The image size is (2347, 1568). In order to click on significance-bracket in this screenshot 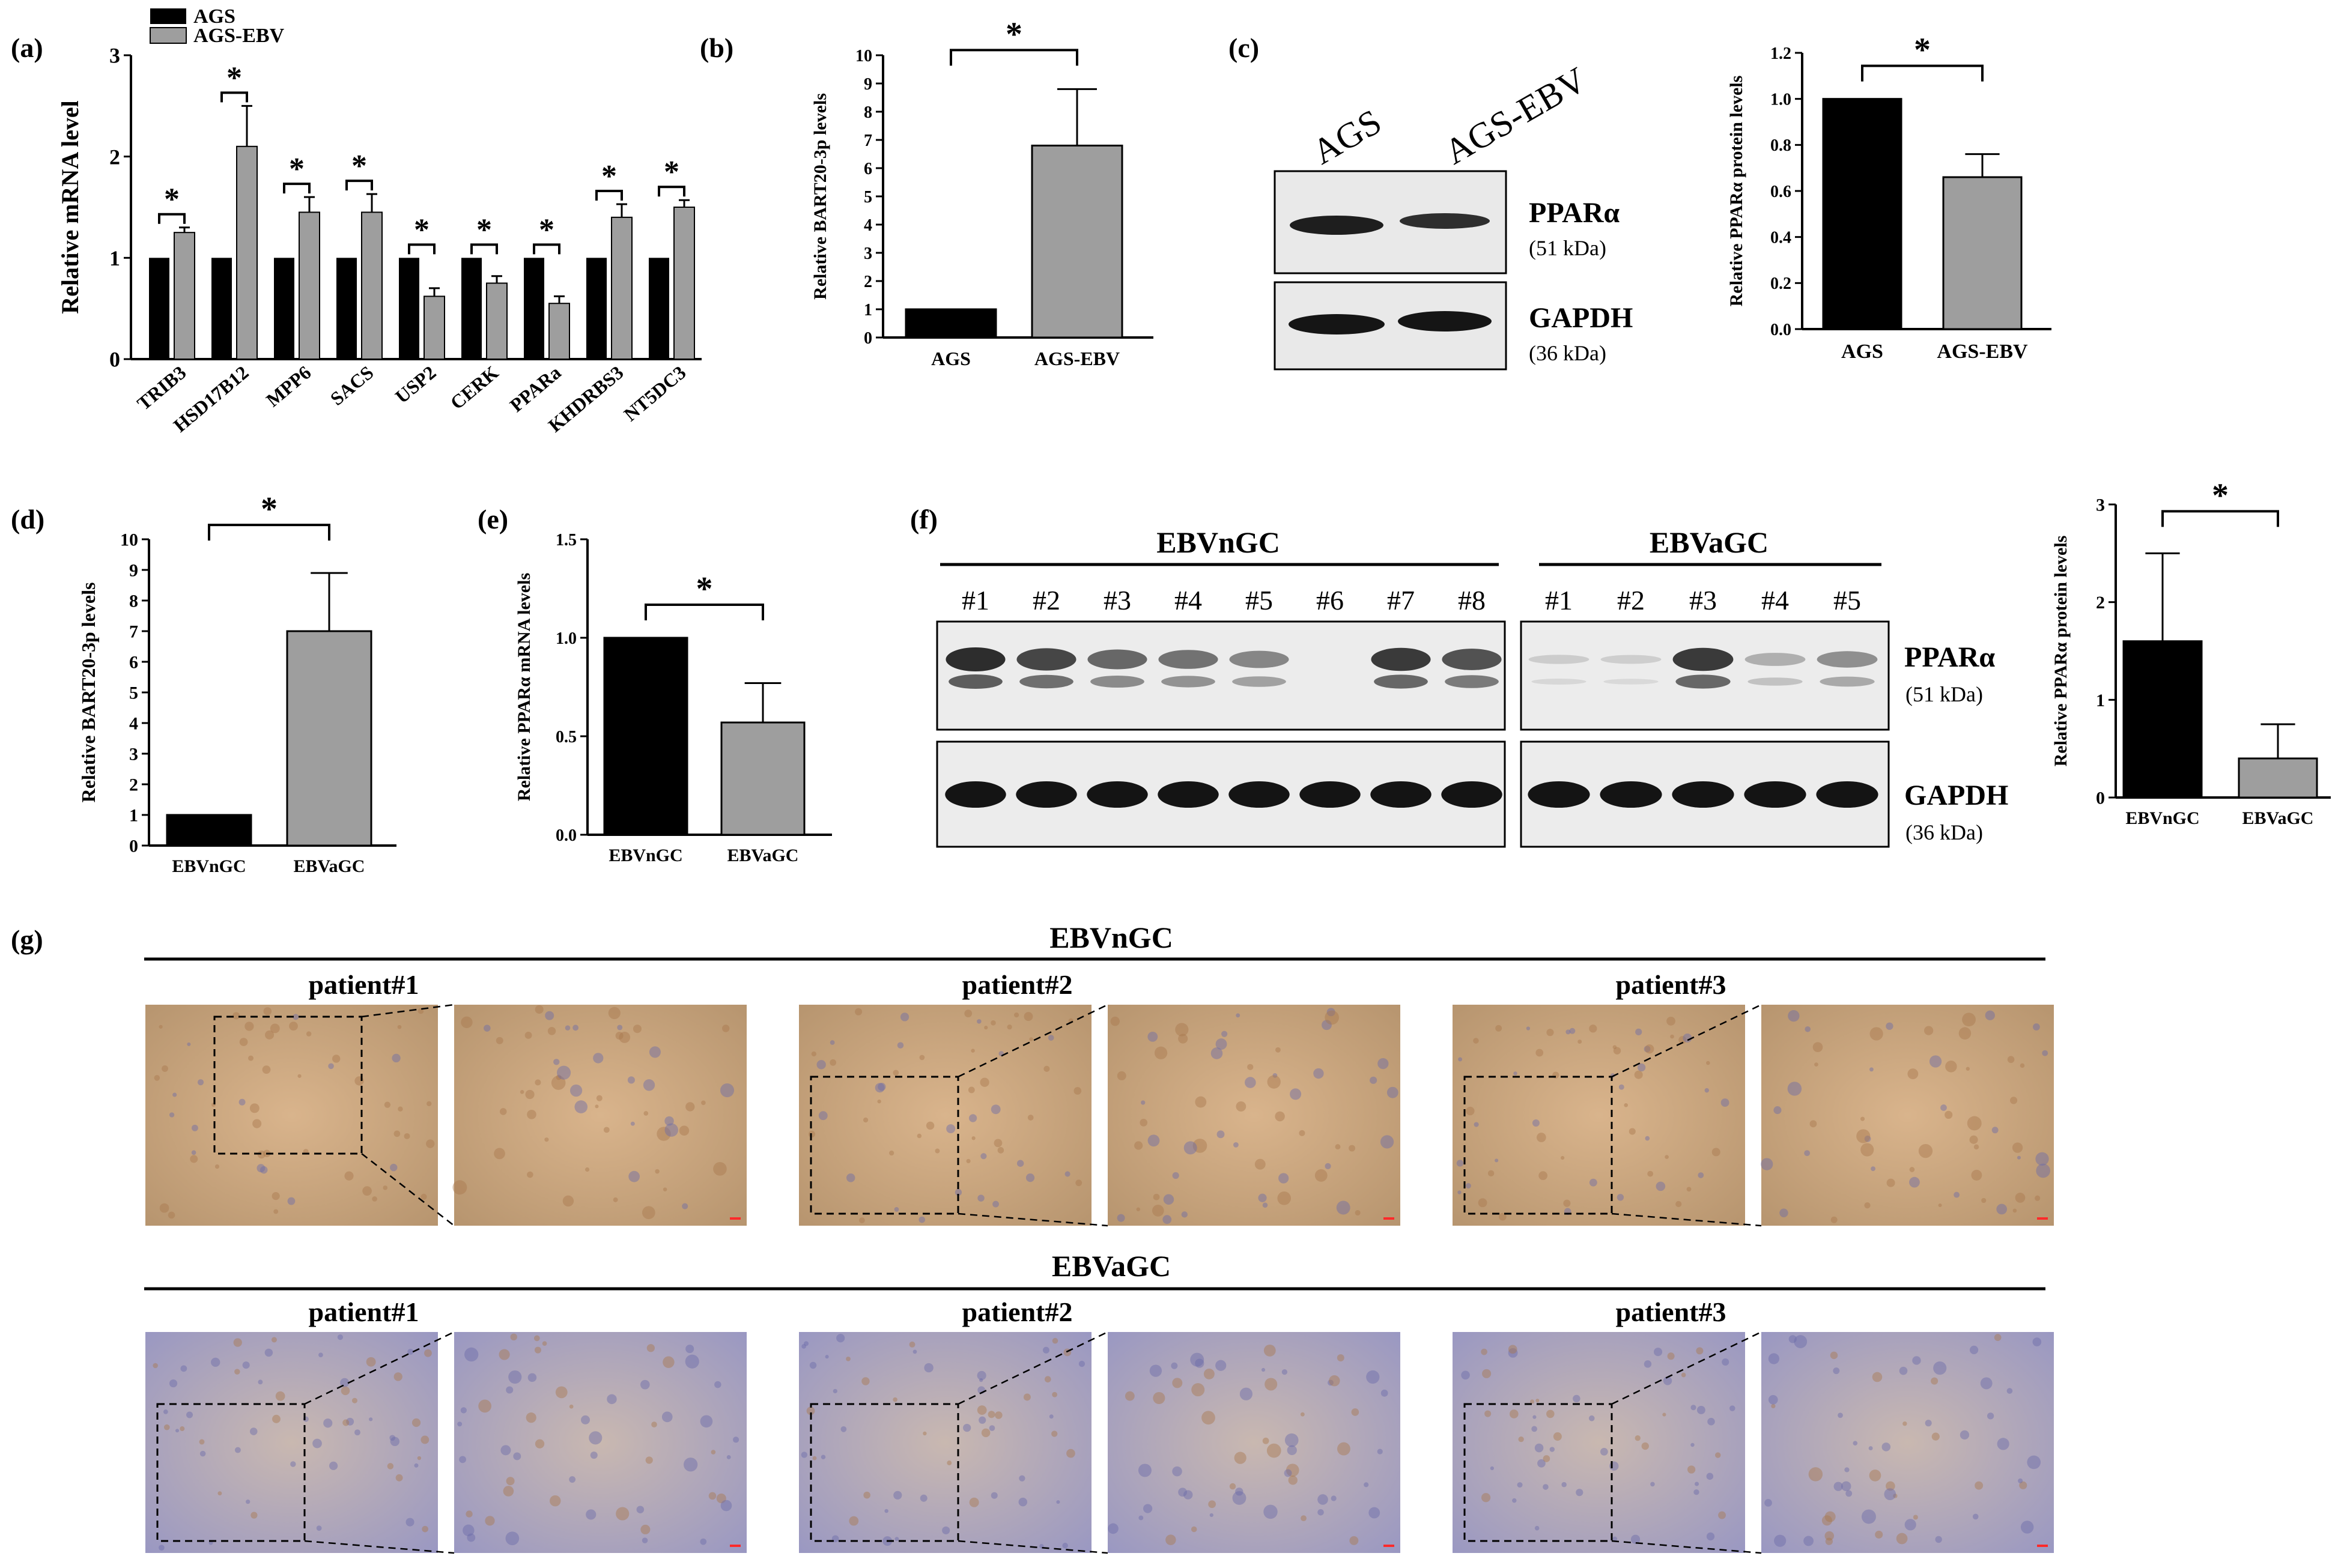, I will do `click(359, 185)`.